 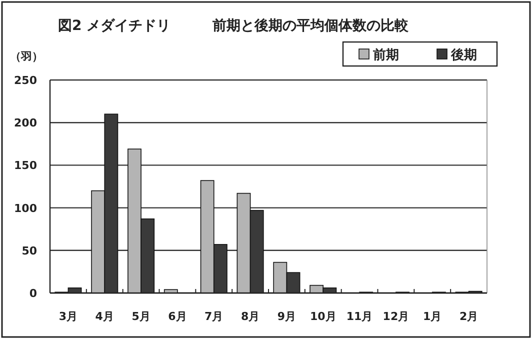 I want to click on y-tick-label: 200, so click(x=26, y=123).